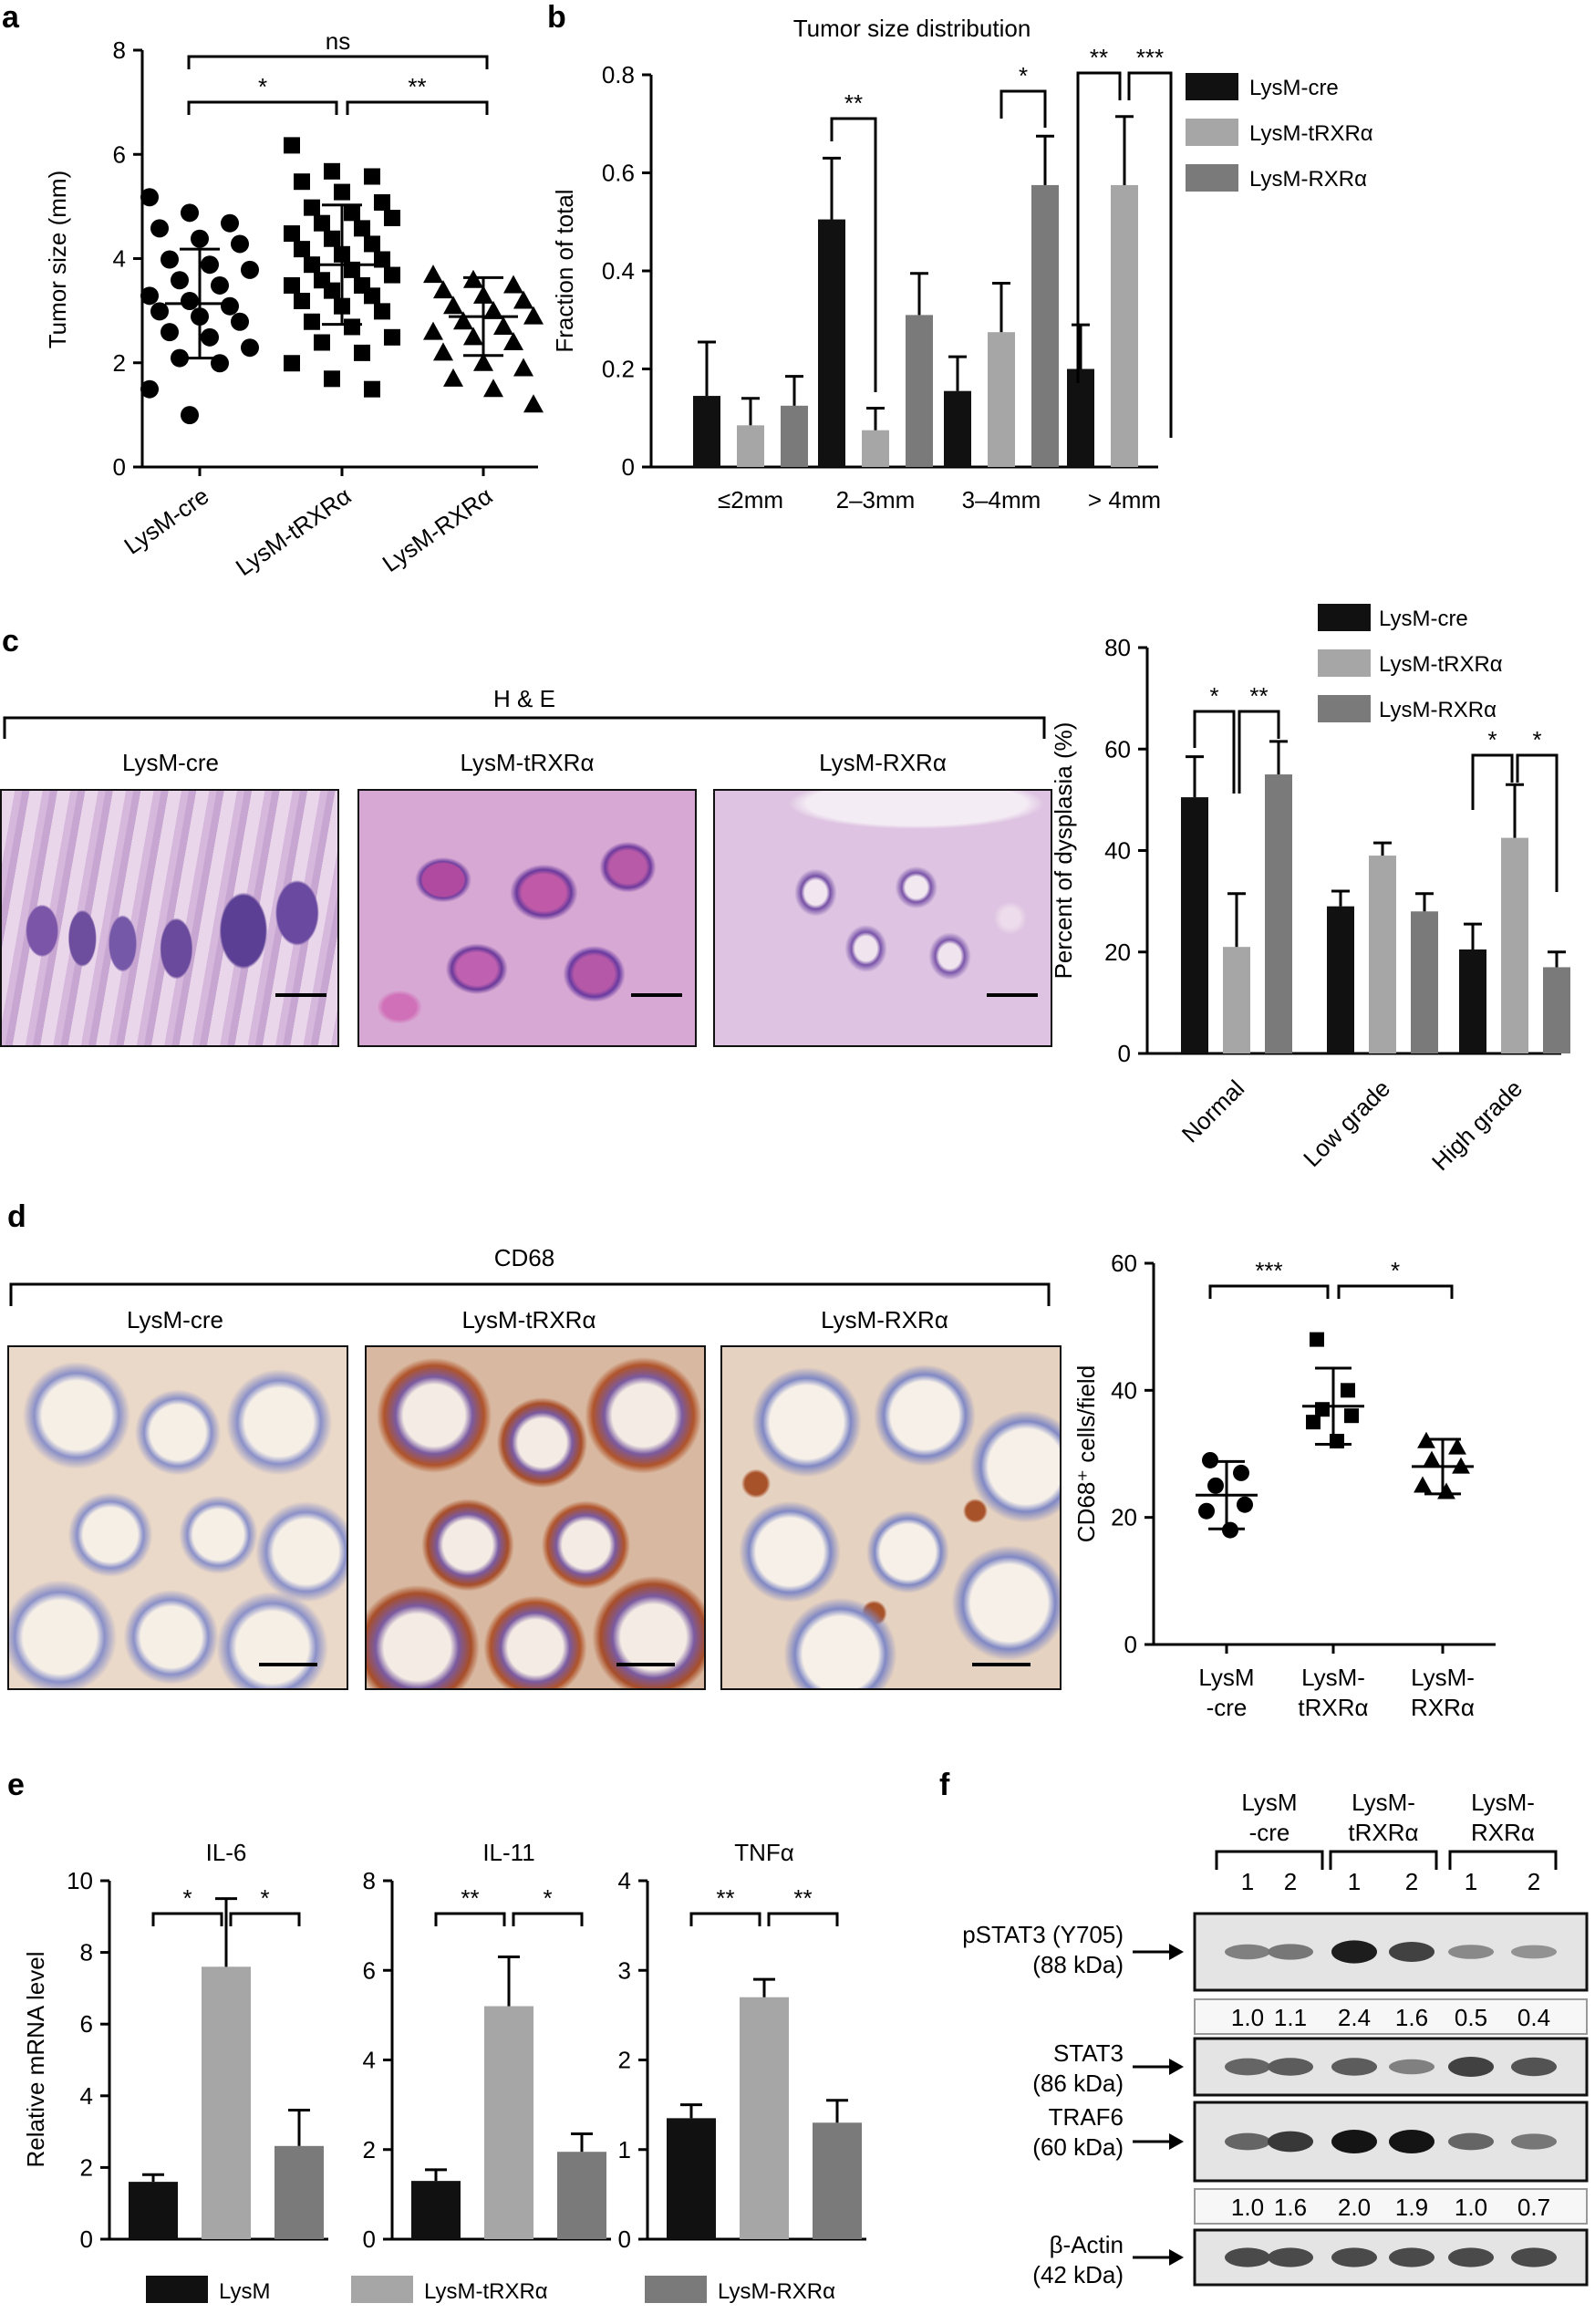 The width and height of the screenshot is (1595, 2324). Describe the element at coordinates (1503, 1860) in the screenshot. I see `blot-group-bracket` at that location.